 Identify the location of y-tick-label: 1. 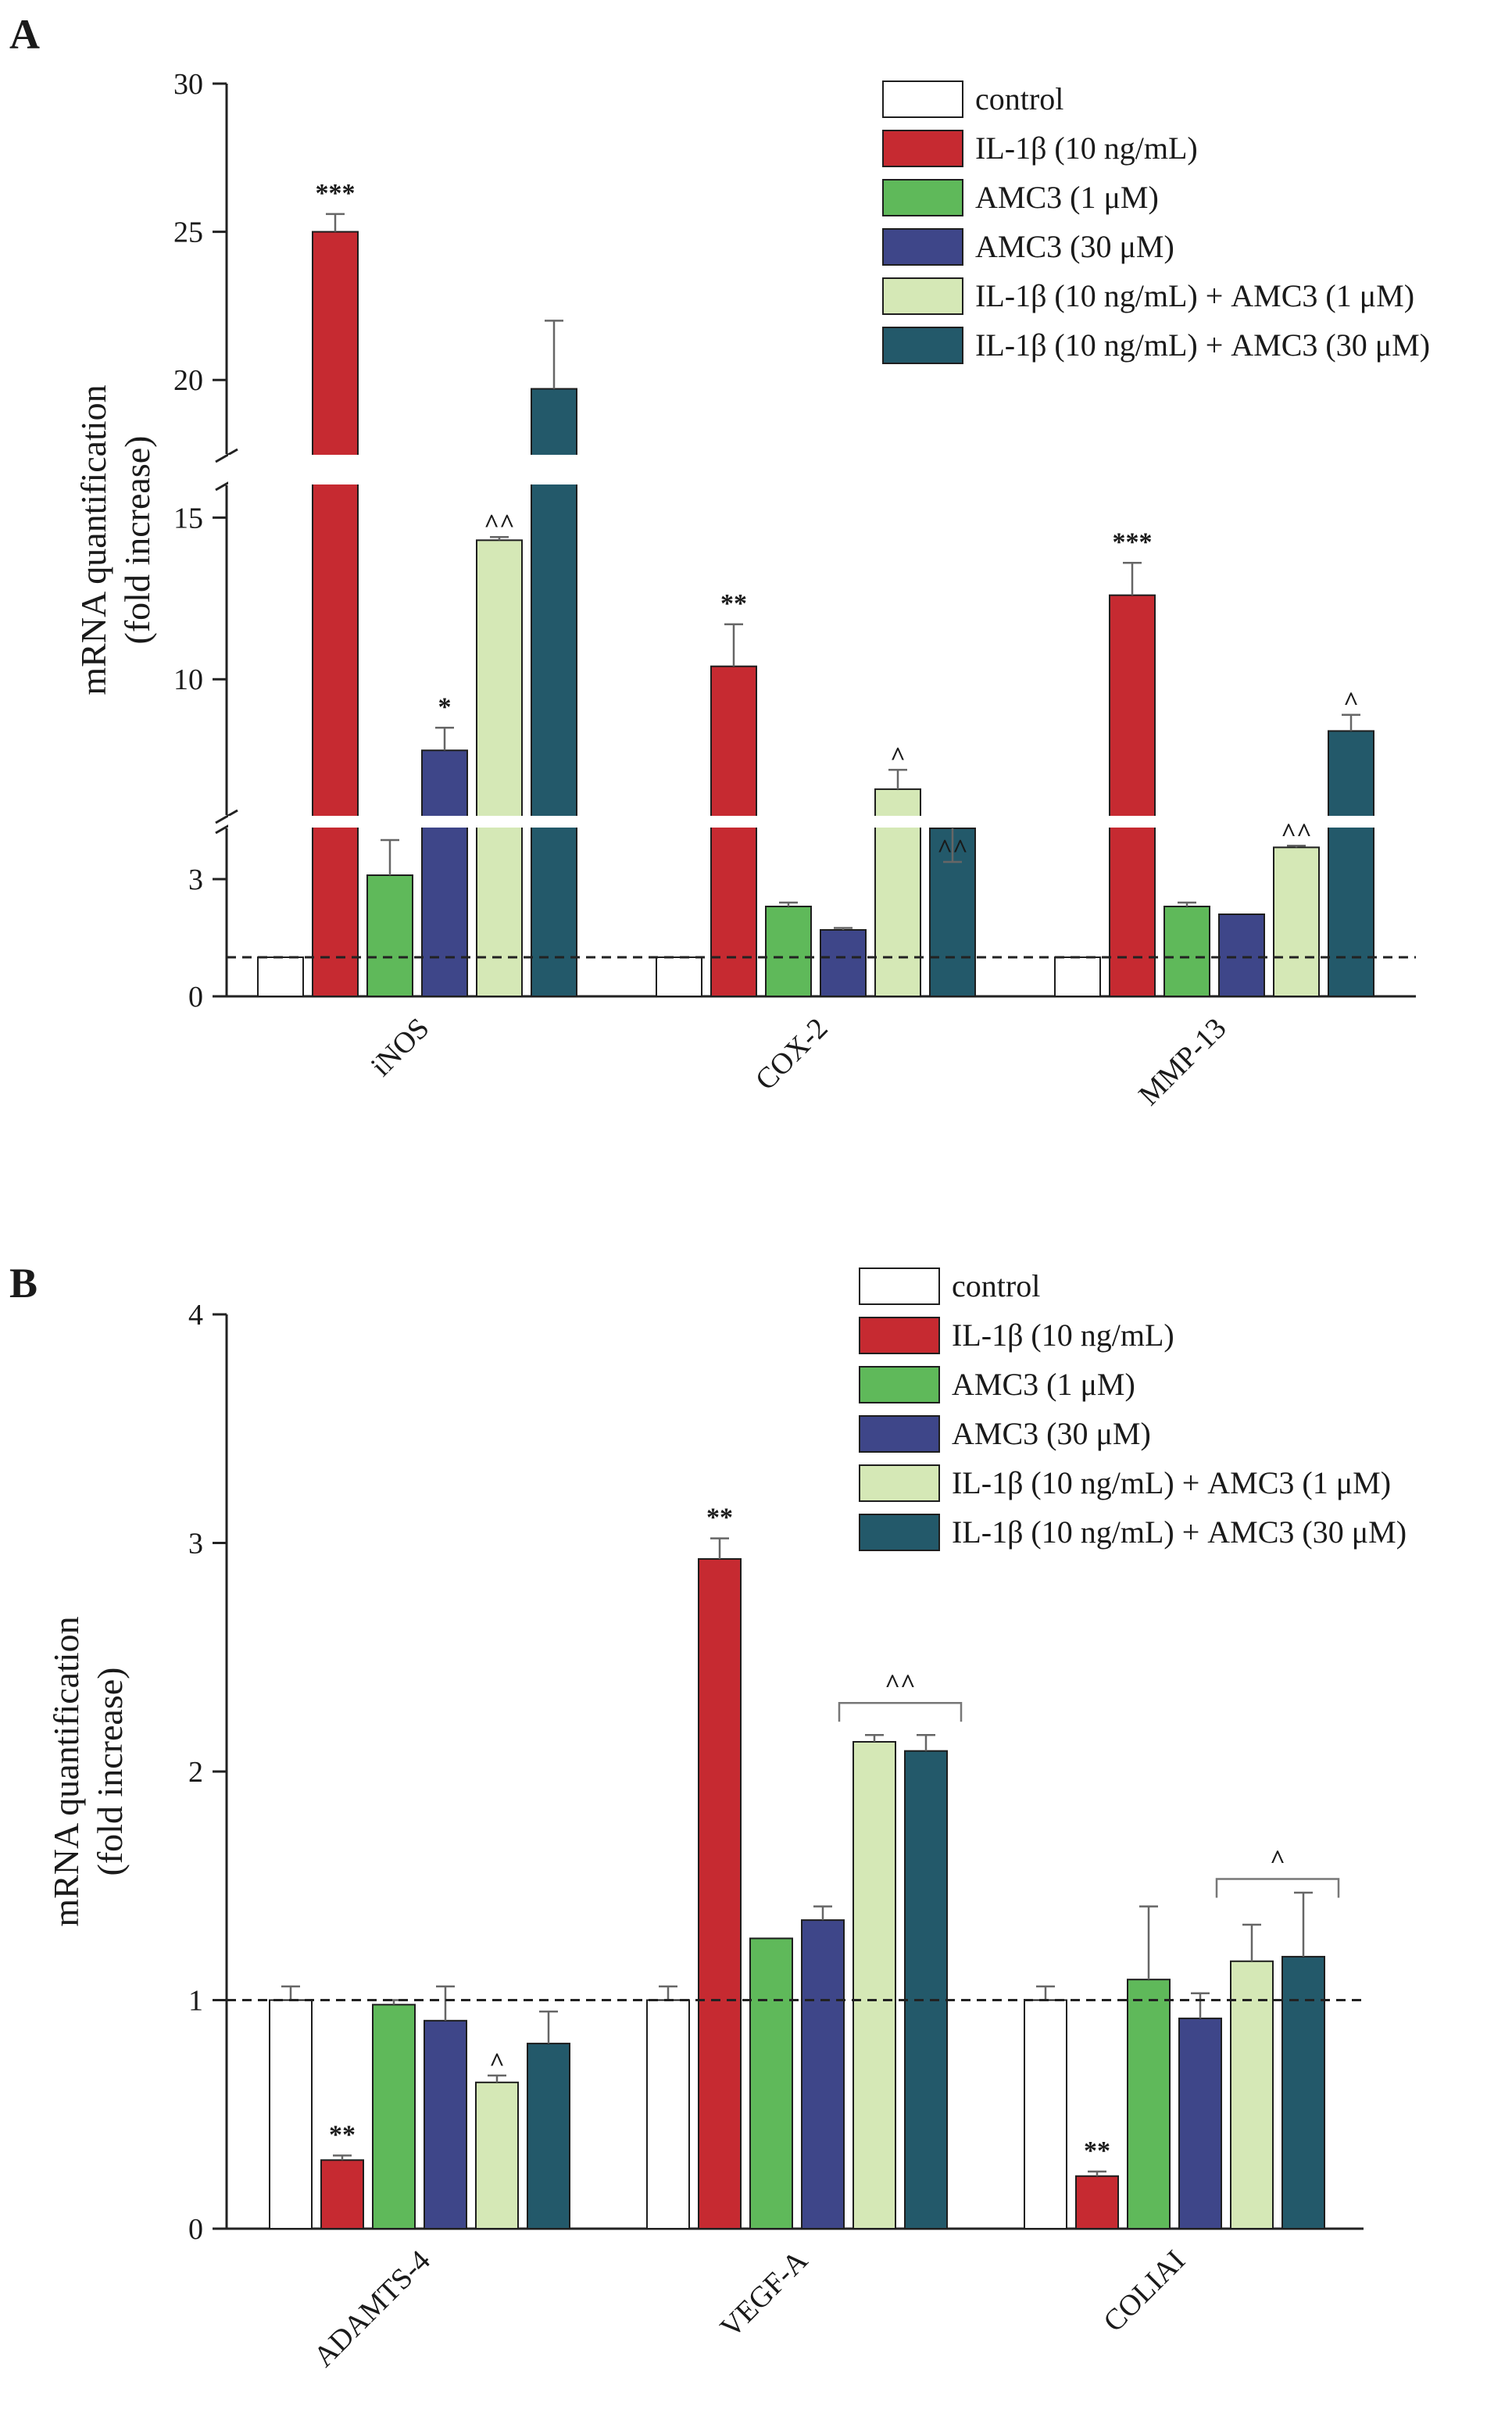
(195, 2002).